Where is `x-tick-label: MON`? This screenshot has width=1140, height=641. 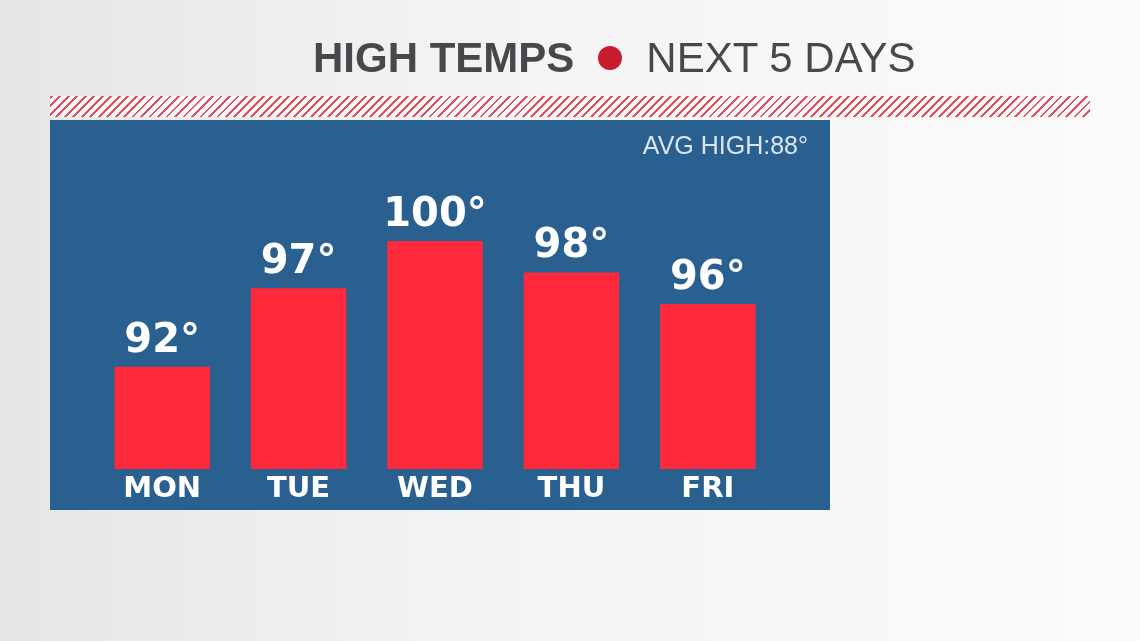
x-tick-label: MON is located at coordinates (162, 486).